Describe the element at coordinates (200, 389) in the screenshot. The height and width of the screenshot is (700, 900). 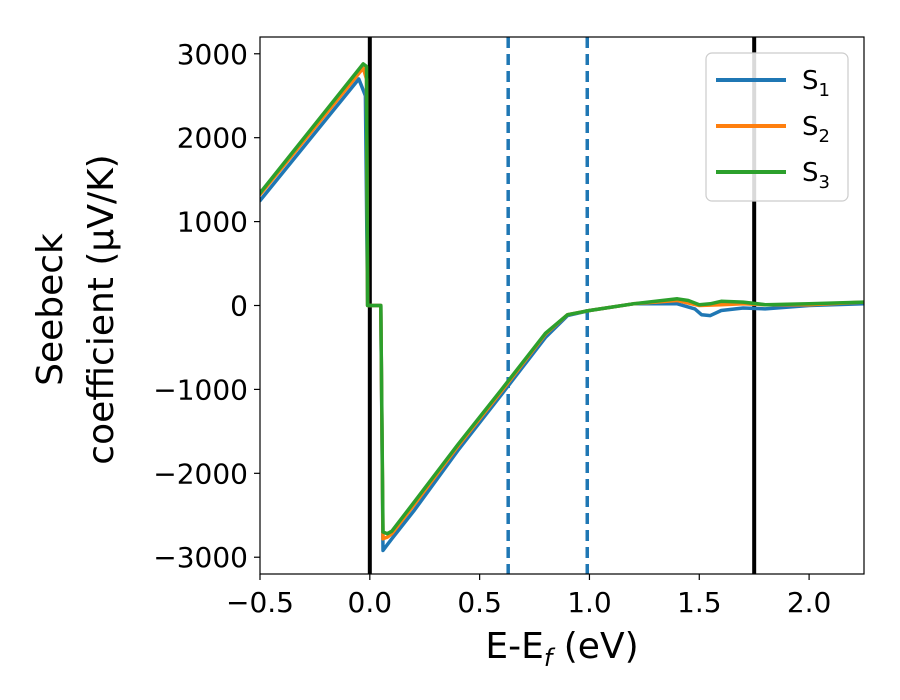
I see `y-tick-label: −1000` at that location.